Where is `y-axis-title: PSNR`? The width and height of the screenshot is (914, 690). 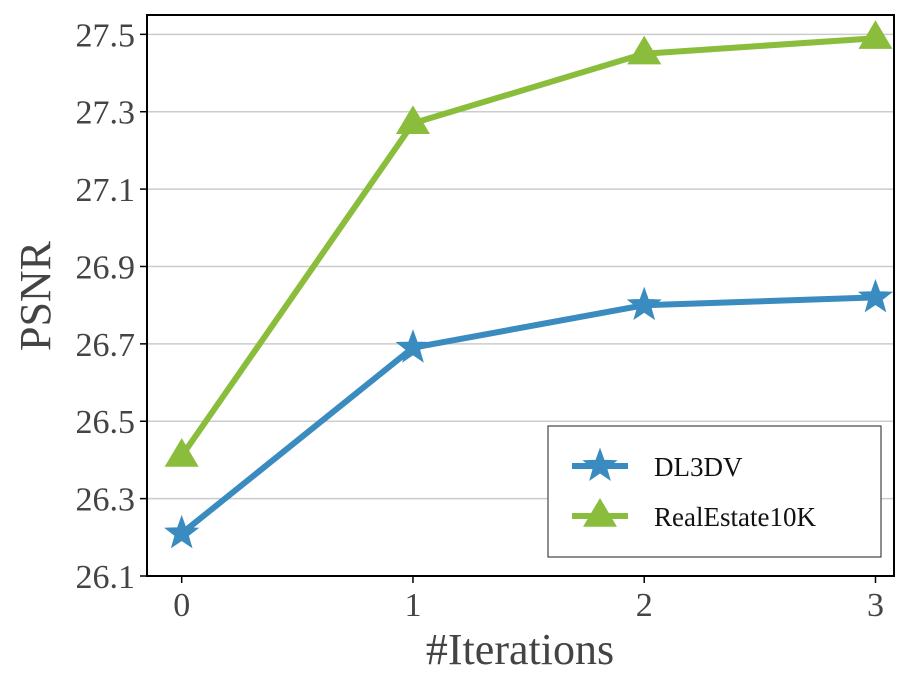 y-axis-title: PSNR is located at coordinates (35, 295).